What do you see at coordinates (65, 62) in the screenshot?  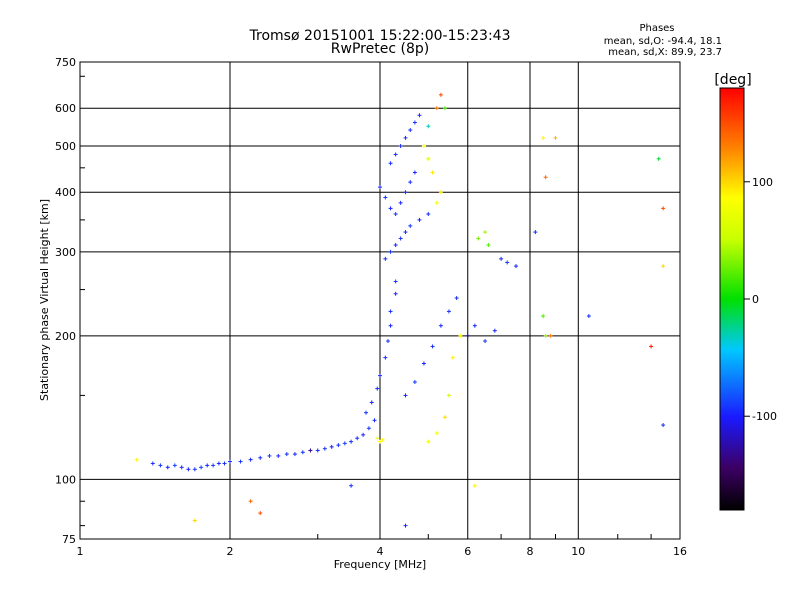 I see `y-tick-label: 750` at bounding box center [65, 62].